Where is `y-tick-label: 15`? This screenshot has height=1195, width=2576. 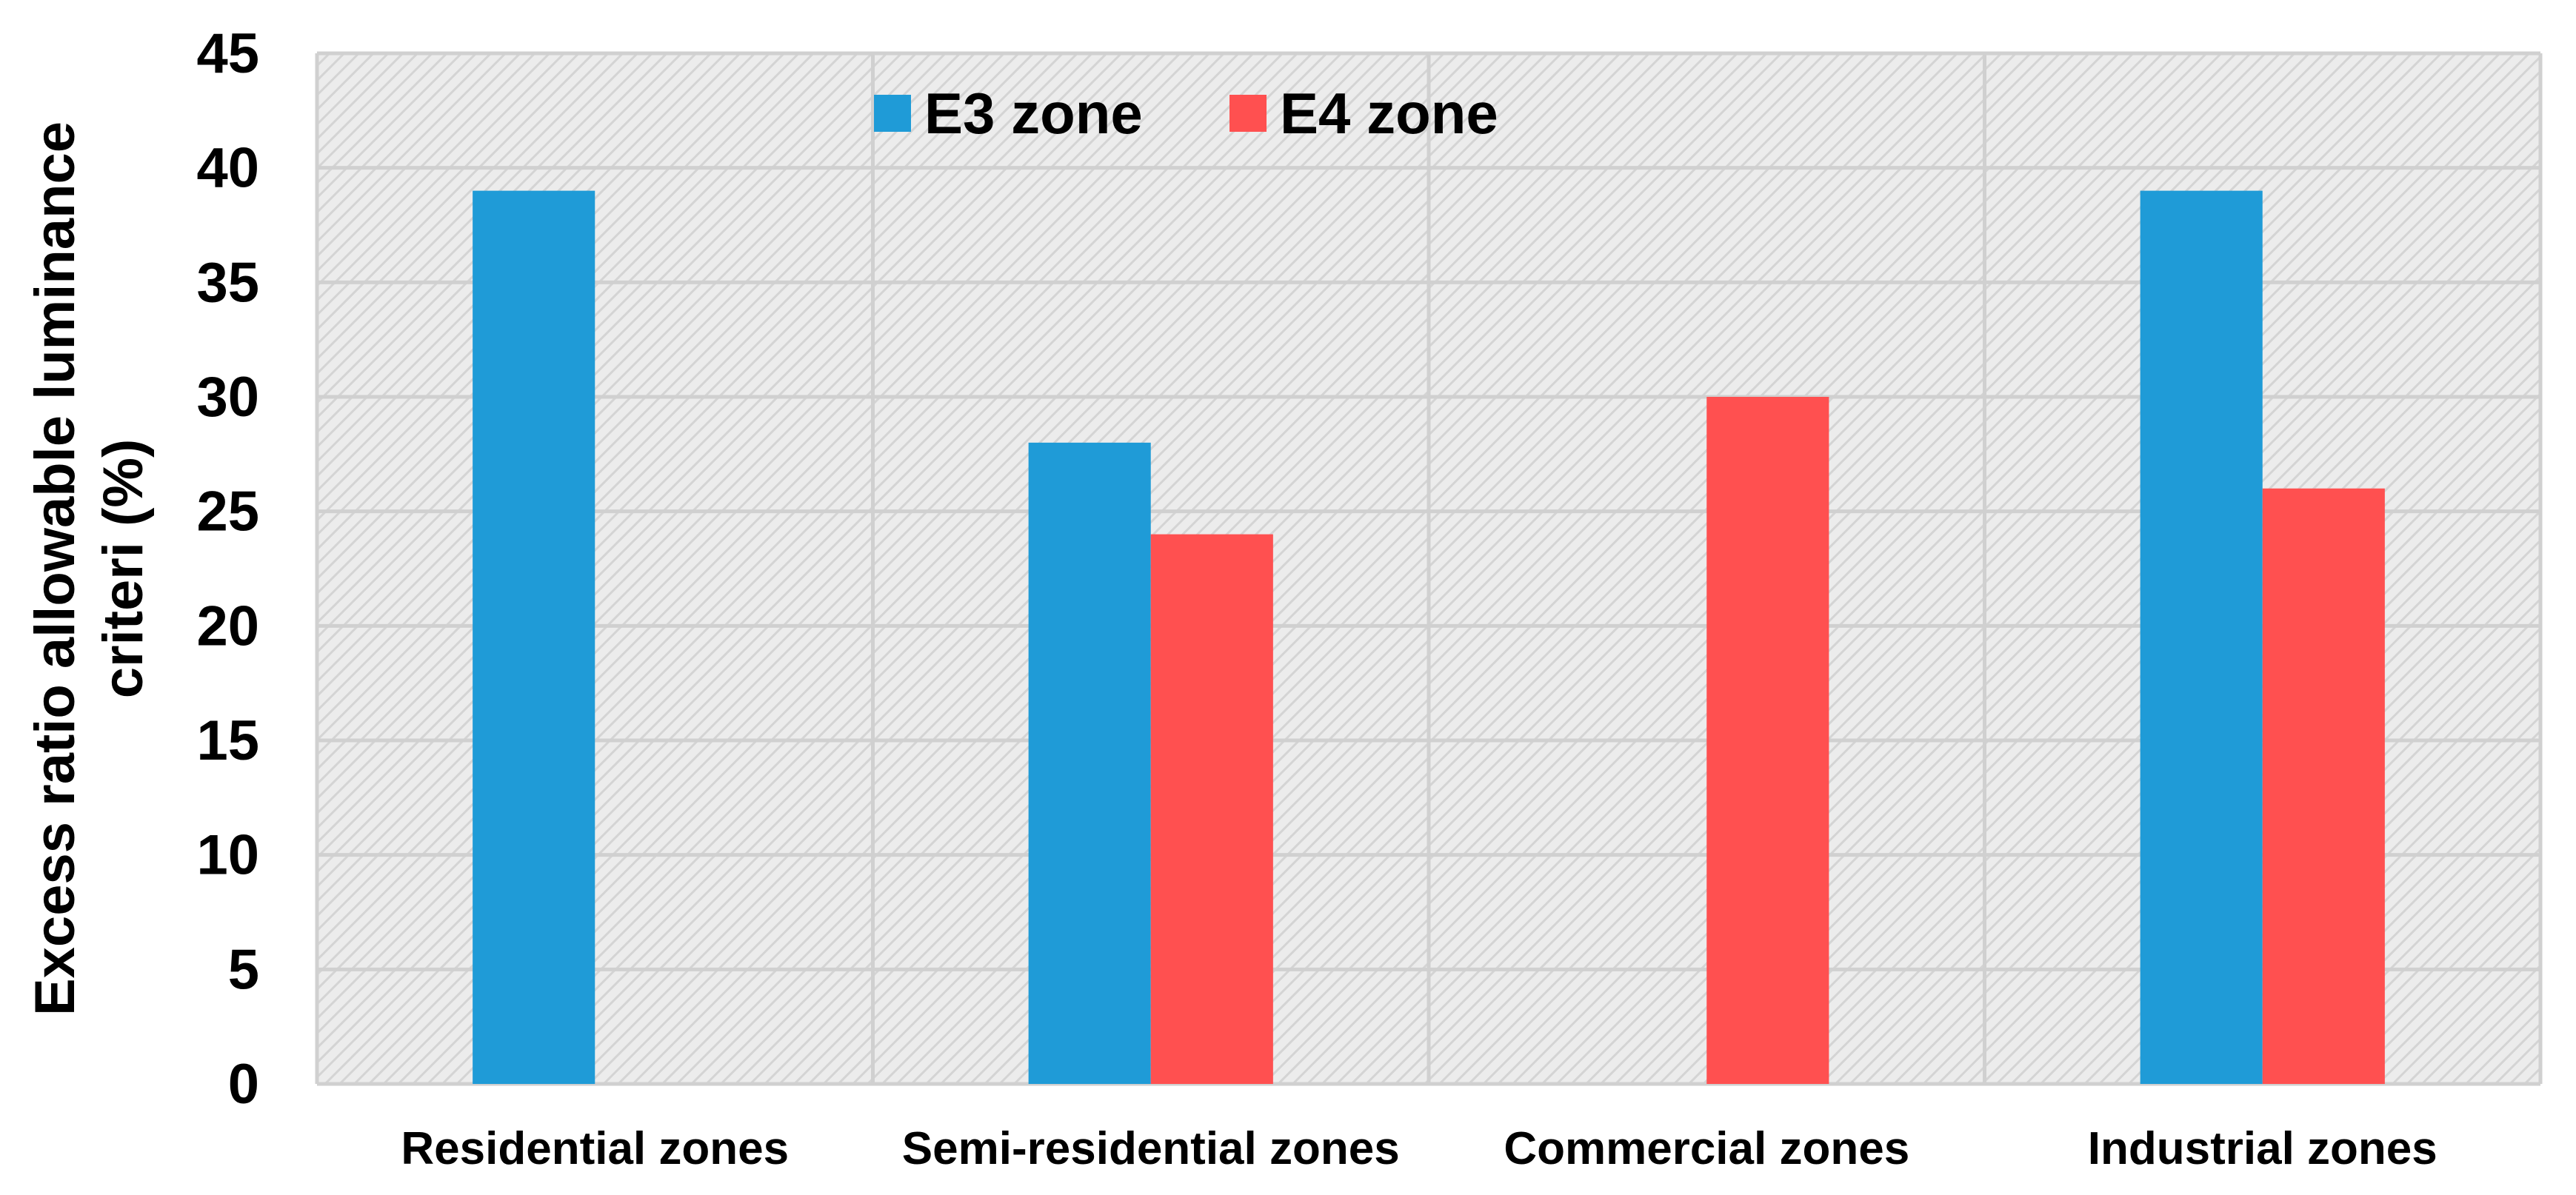 y-tick-label: 15 is located at coordinates (227, 740).